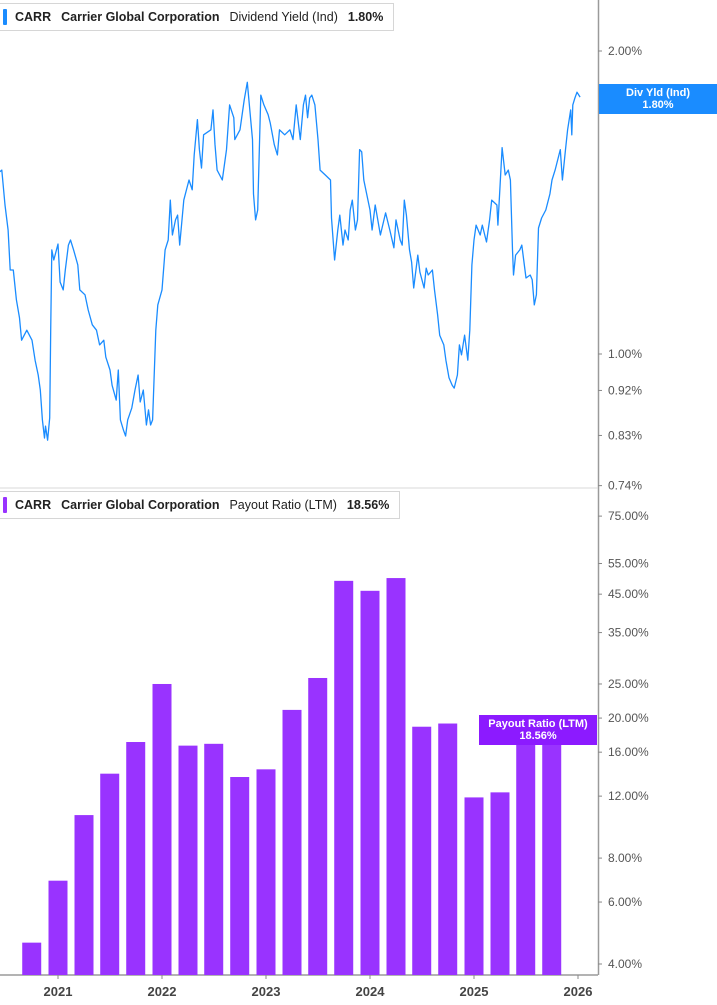 This screenshot has height=1005, width=717. What do you see at coordinates (628, 516) in the screenshot?
I see `y-tick-label: 75.00%` at bounding box center [628, 516].